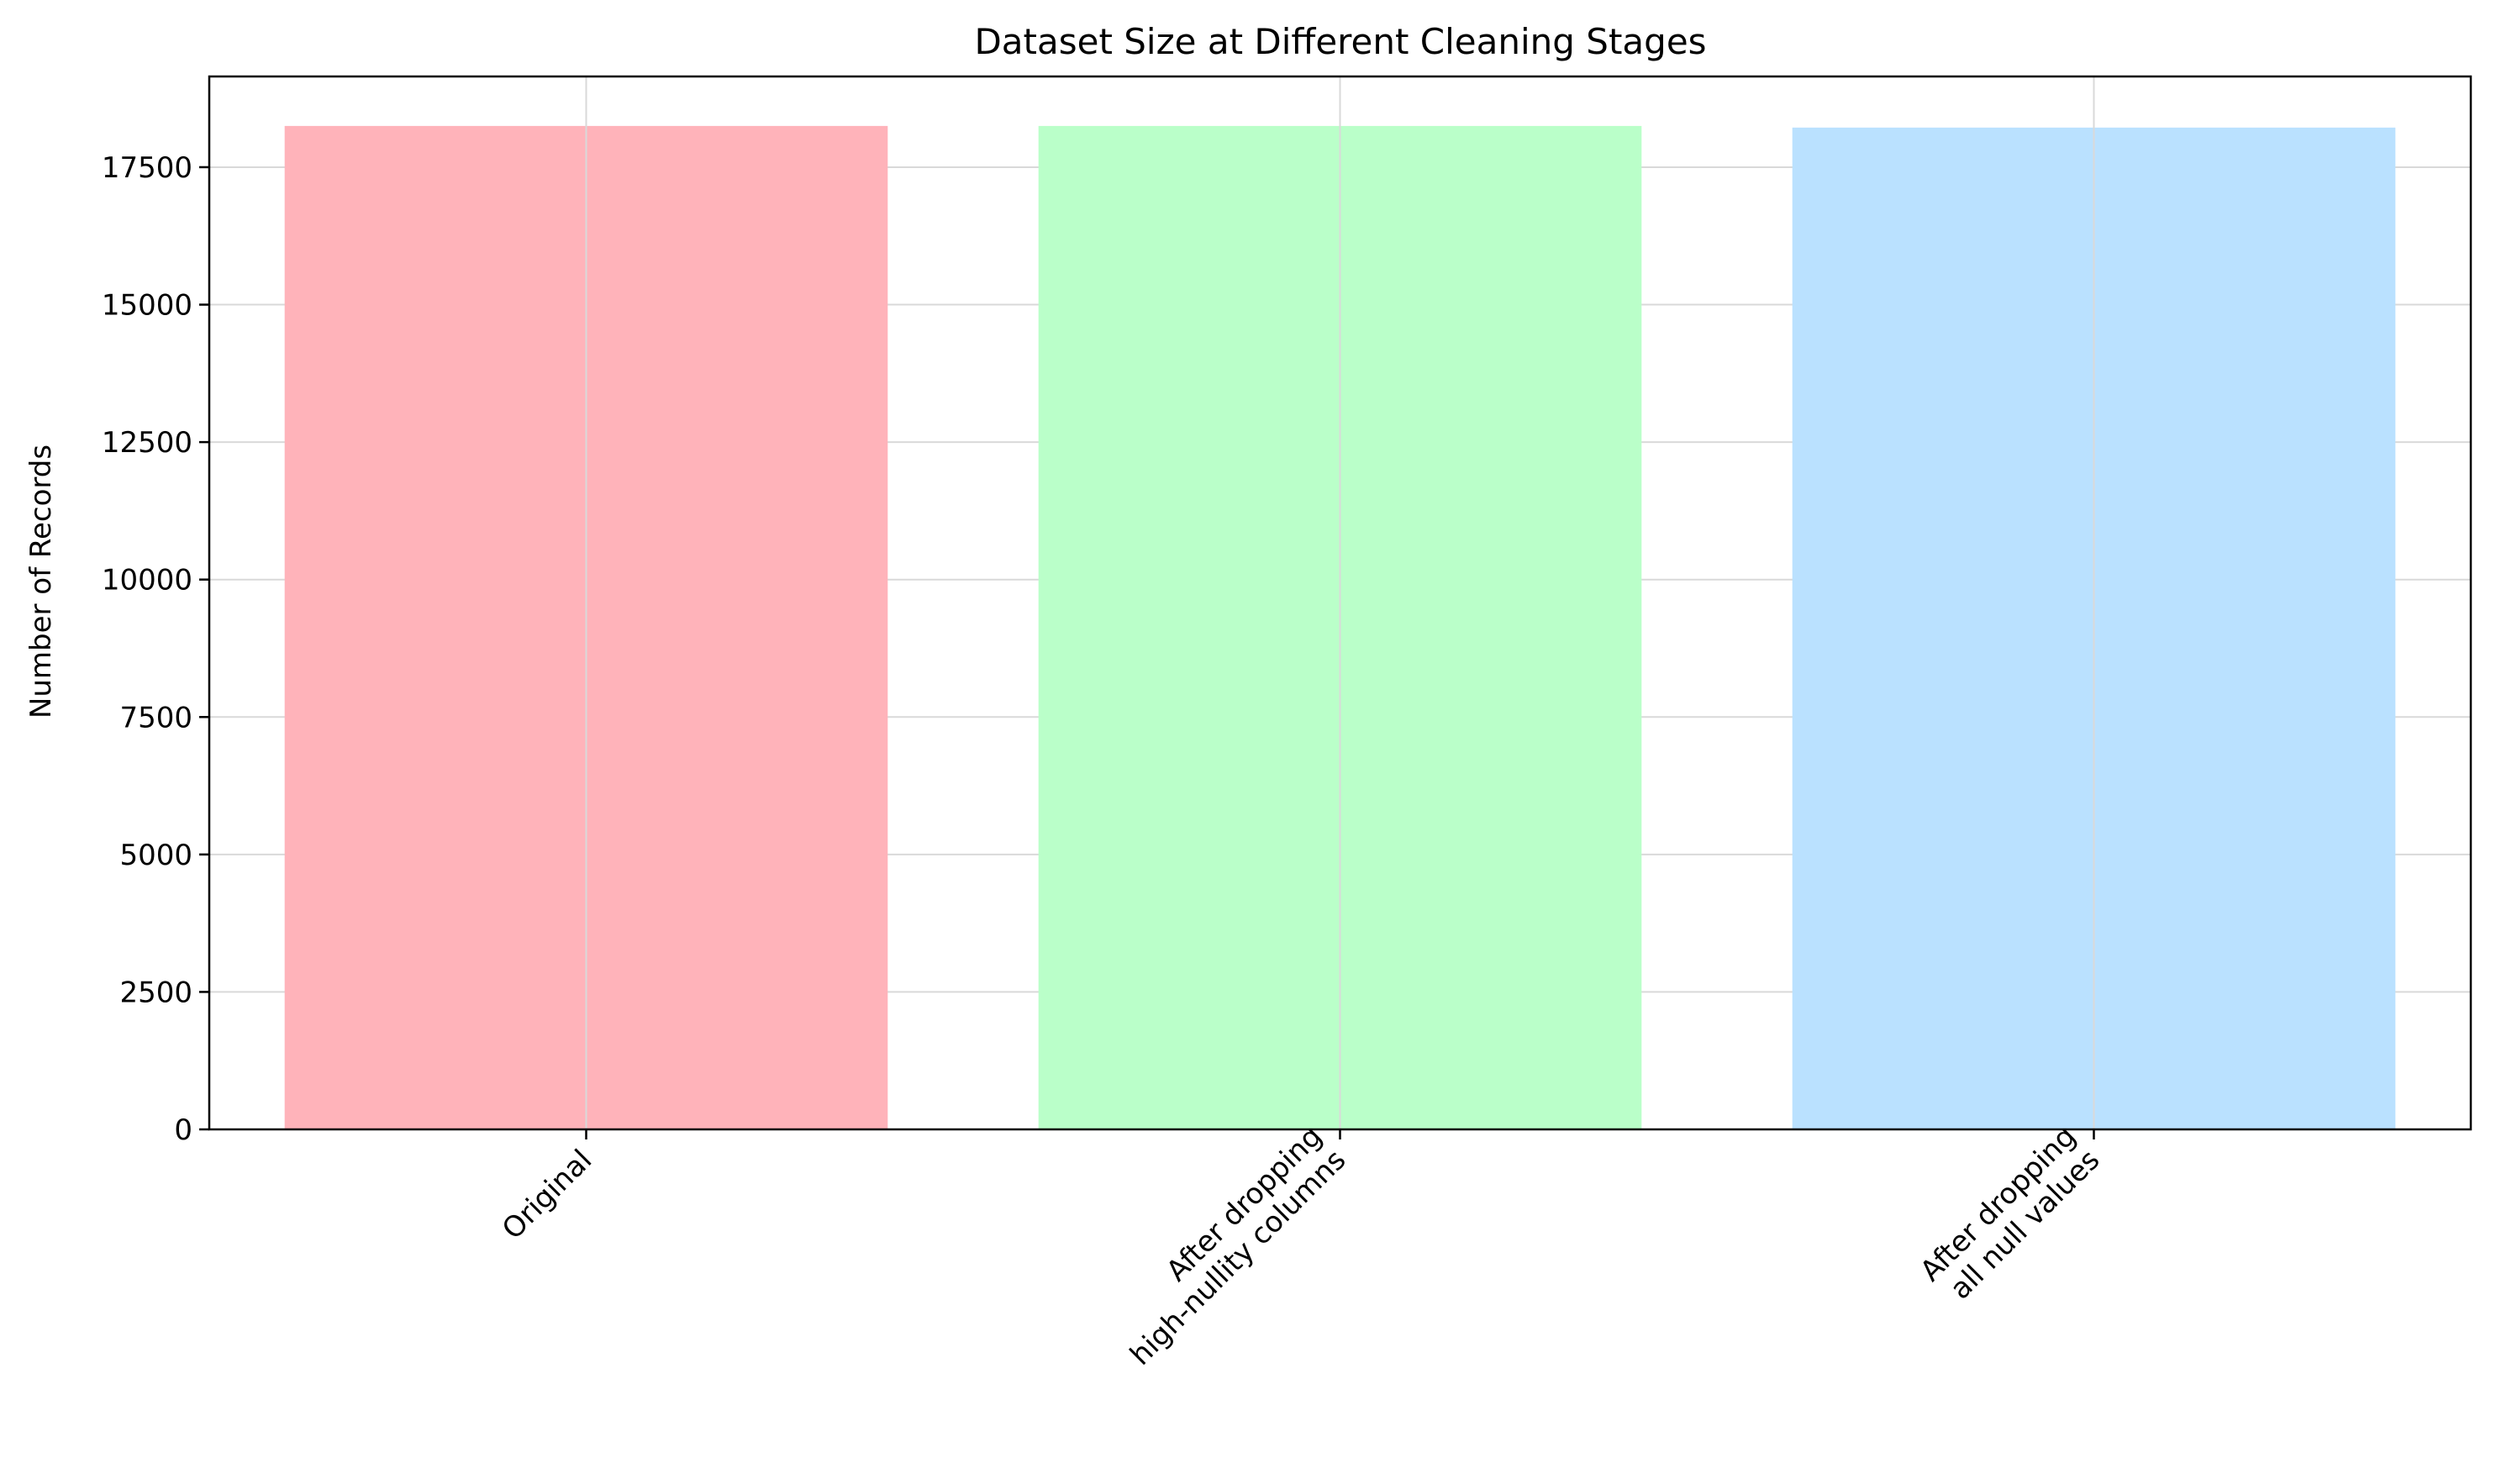  What do you see at coordinates (147, 443) in the screenshot?
I see `y-tick-label: 12500` at bounding box center [147, 443].